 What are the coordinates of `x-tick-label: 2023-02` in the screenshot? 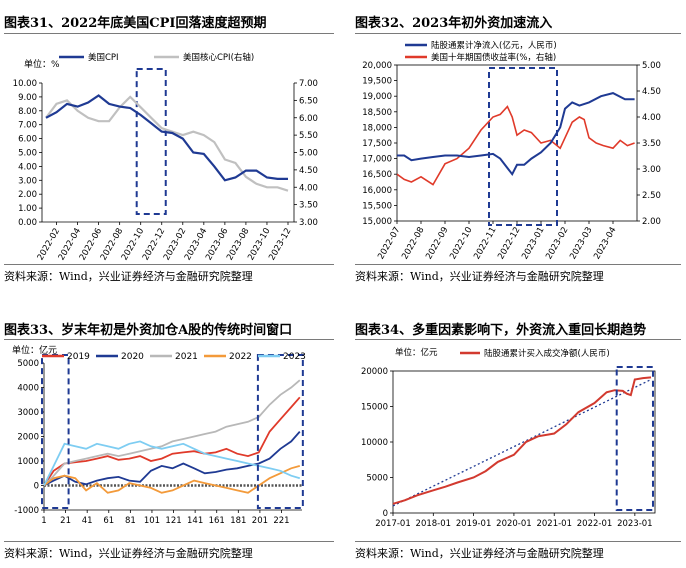 It's located at (557, 244).